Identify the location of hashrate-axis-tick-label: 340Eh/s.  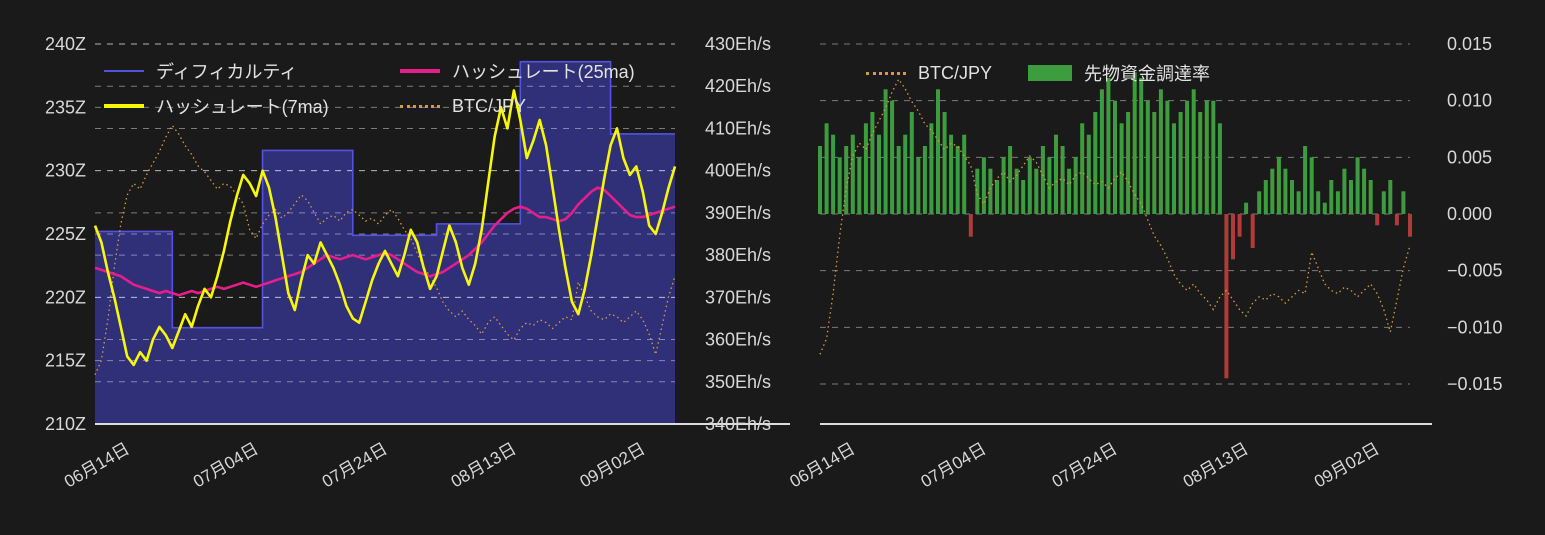
(738, 424).